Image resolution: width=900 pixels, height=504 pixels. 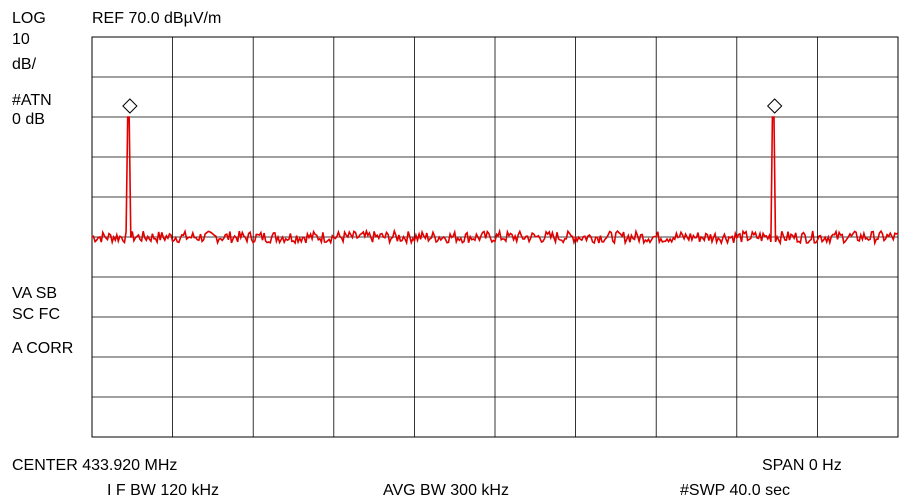 I want to click on side-label-sc-fc: SC FC, so click(x=36, y=314).